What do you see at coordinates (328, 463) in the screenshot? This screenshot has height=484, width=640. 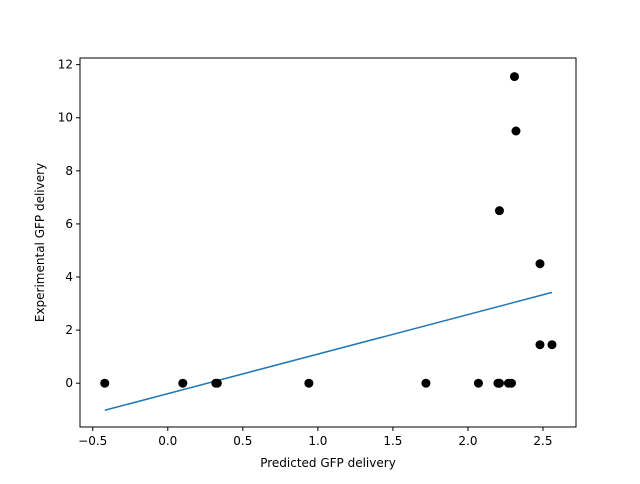 I see `x-axis-label: Predicted GFP delivery` at bounding box center [328, 463].